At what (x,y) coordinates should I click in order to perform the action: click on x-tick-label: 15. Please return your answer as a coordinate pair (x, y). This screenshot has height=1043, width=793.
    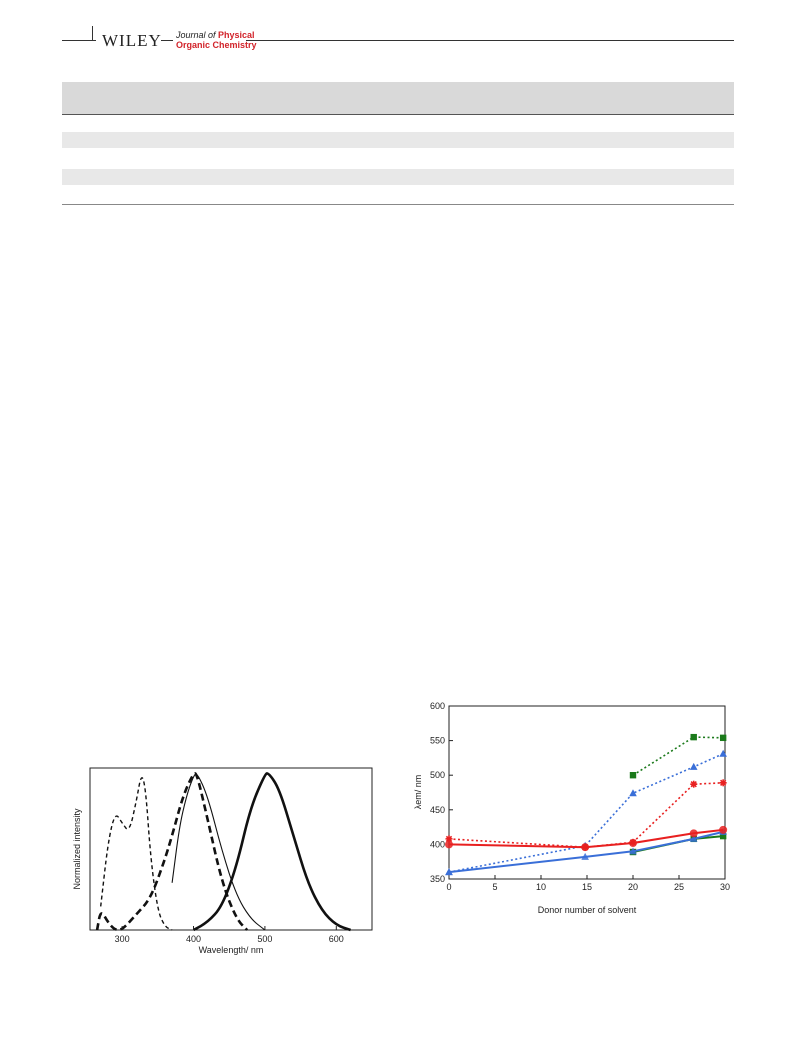
    Looking at the image, I should click on (587, 887).